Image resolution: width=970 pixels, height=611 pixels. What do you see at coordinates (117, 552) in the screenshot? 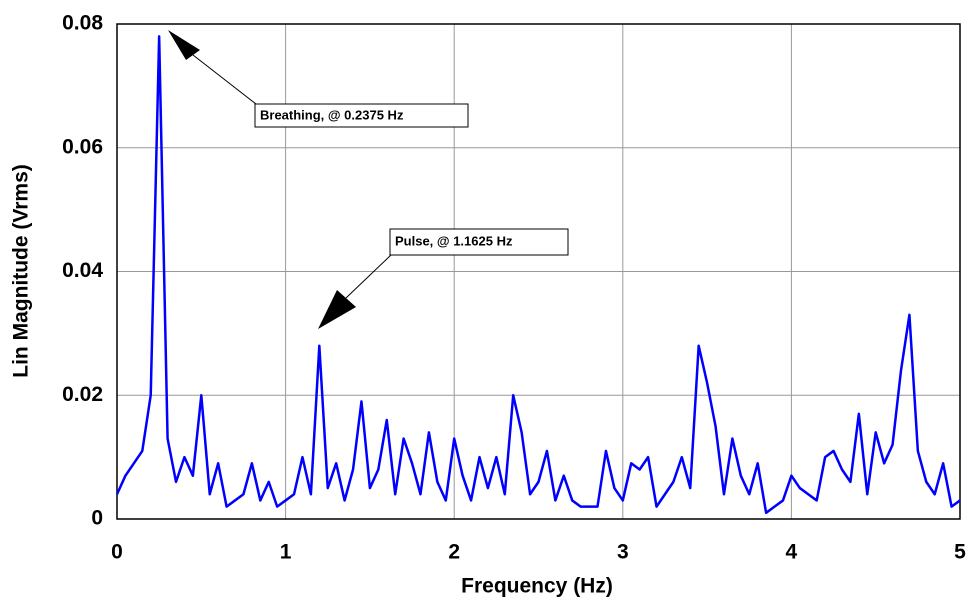
I see `x-tick-label: 0` at bounding box center [117, 552].